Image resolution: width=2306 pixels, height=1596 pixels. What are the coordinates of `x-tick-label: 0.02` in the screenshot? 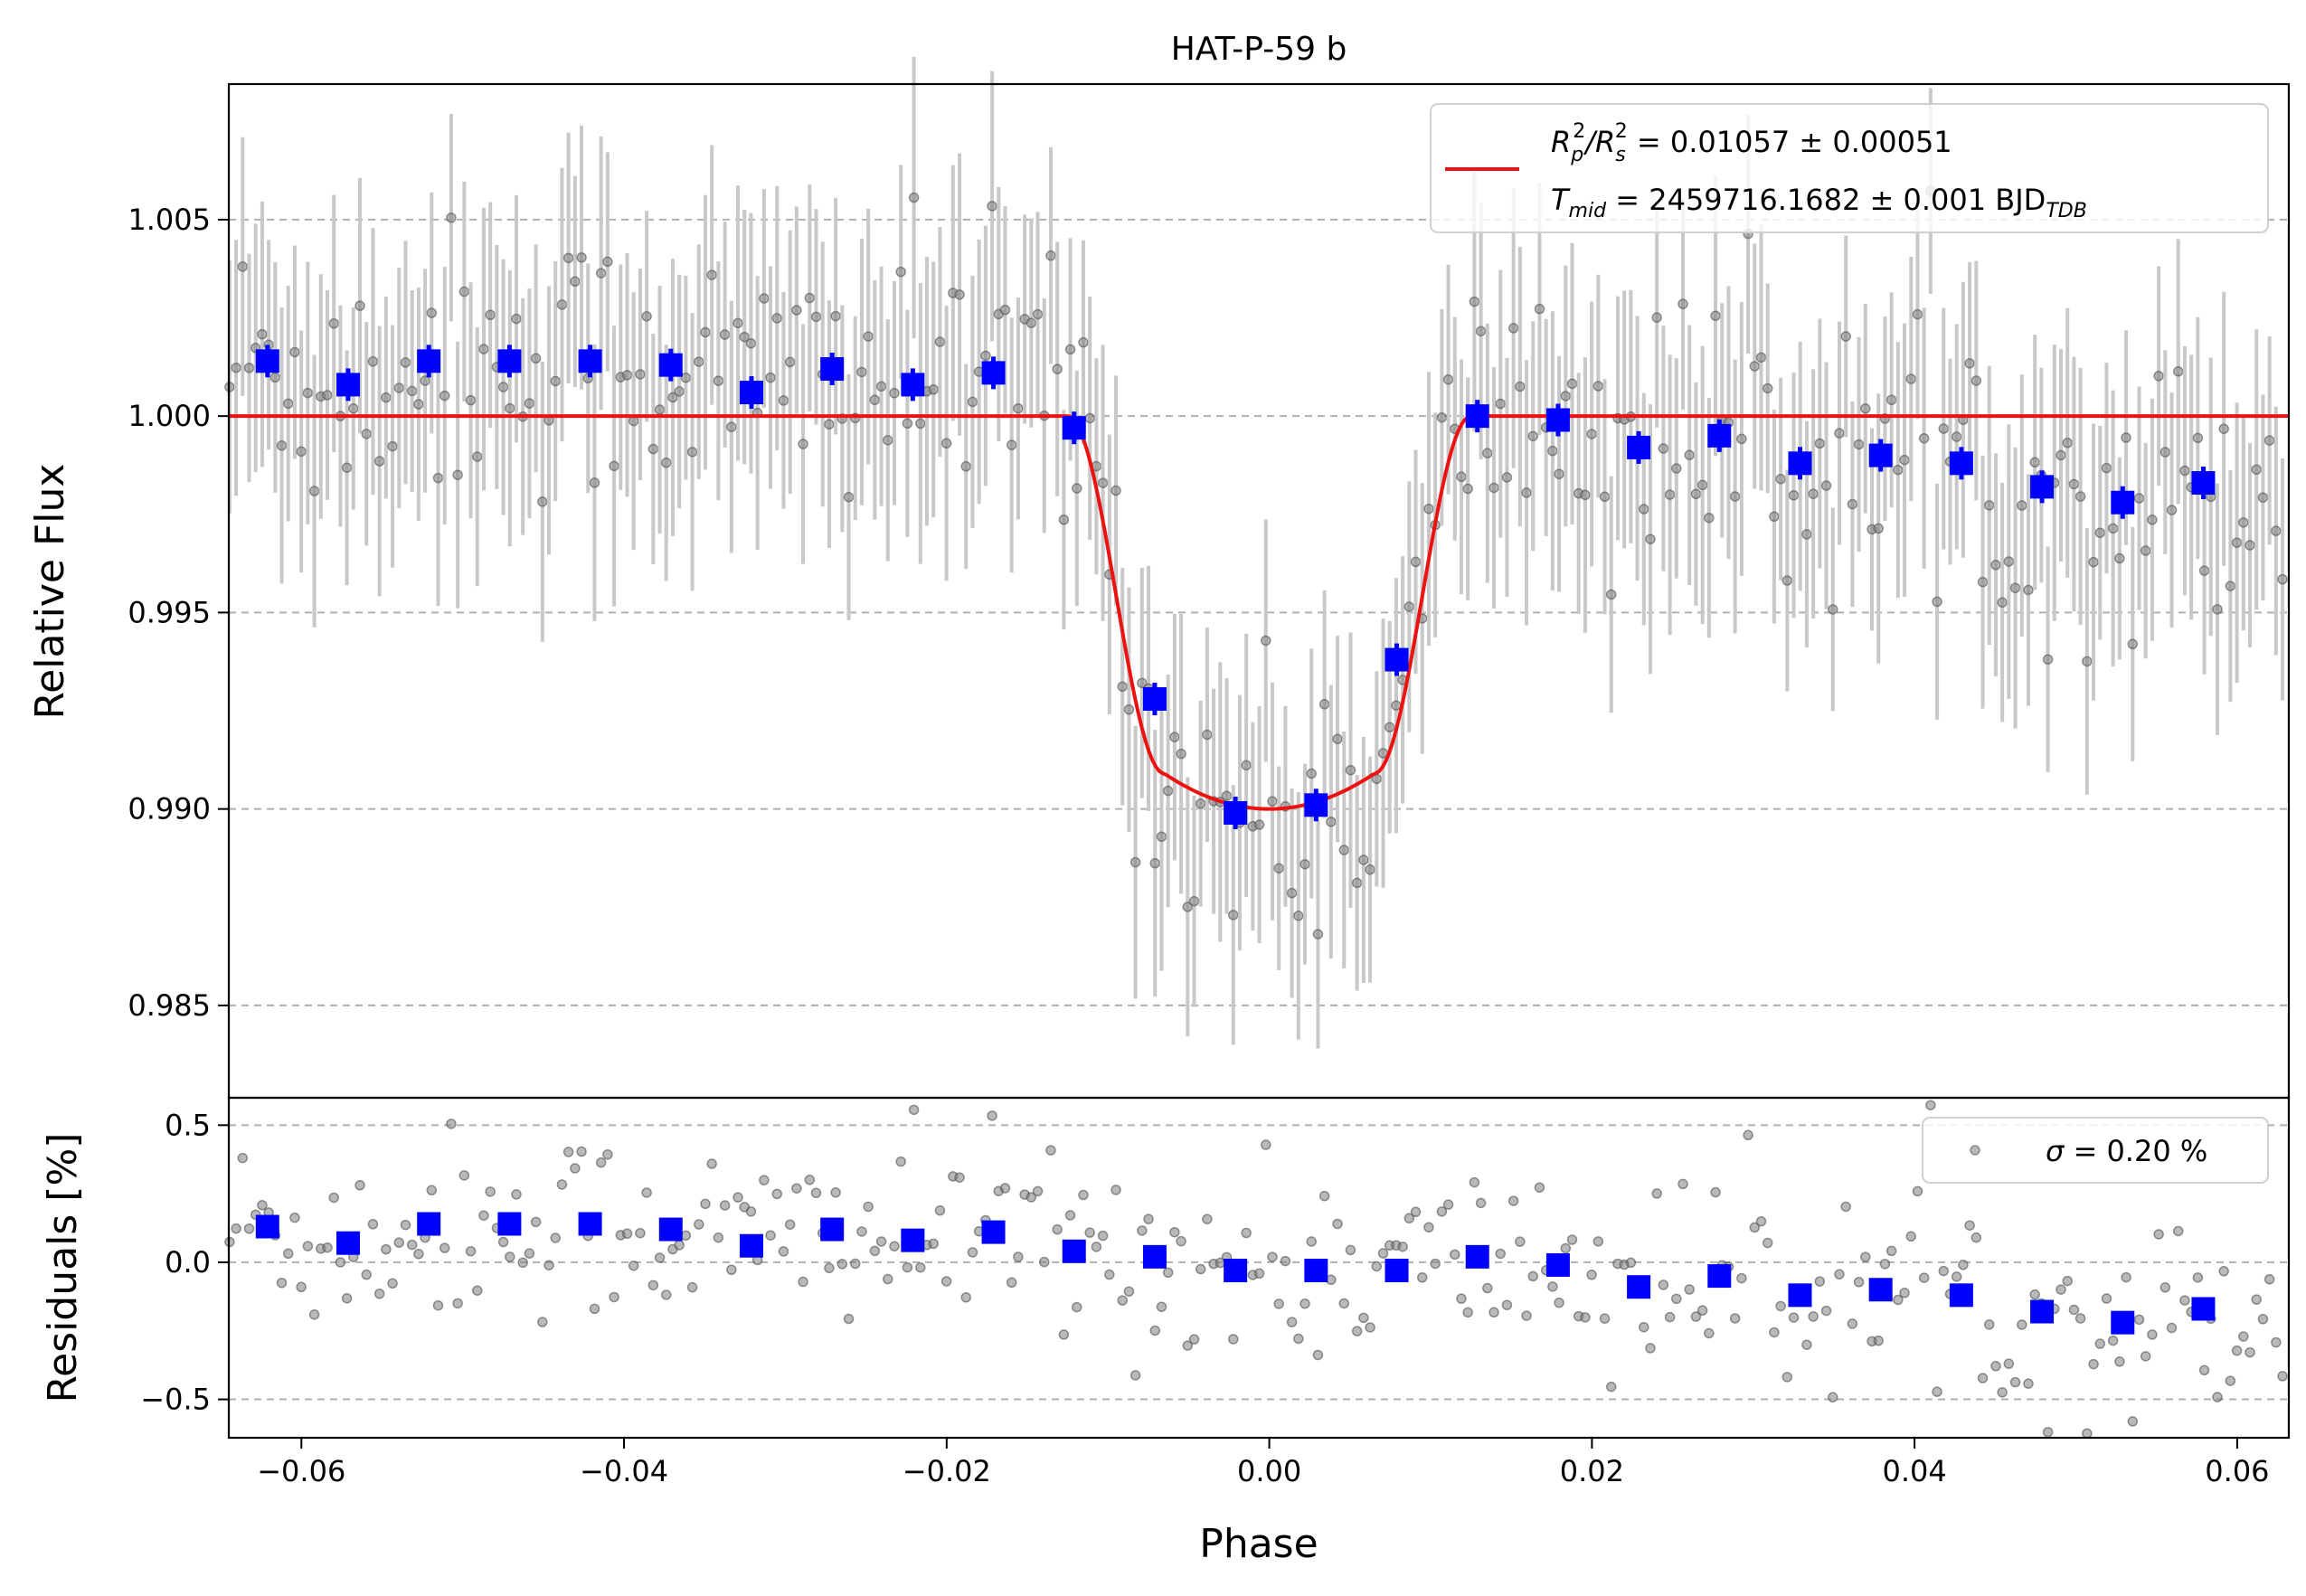 It's located at (1592, 1471).